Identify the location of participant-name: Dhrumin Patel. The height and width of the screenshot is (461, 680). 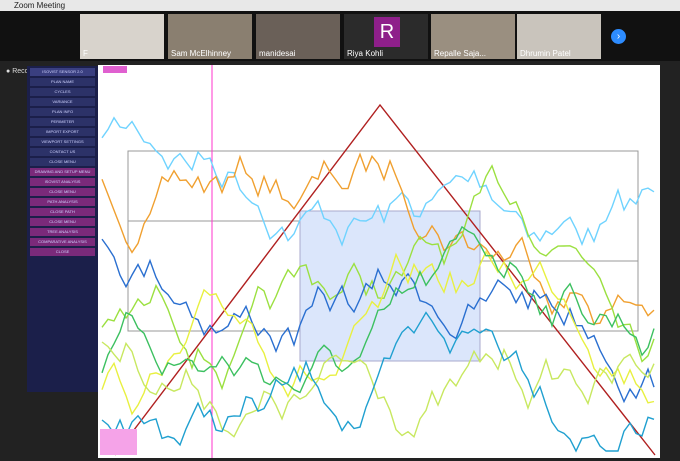
(545, 53).